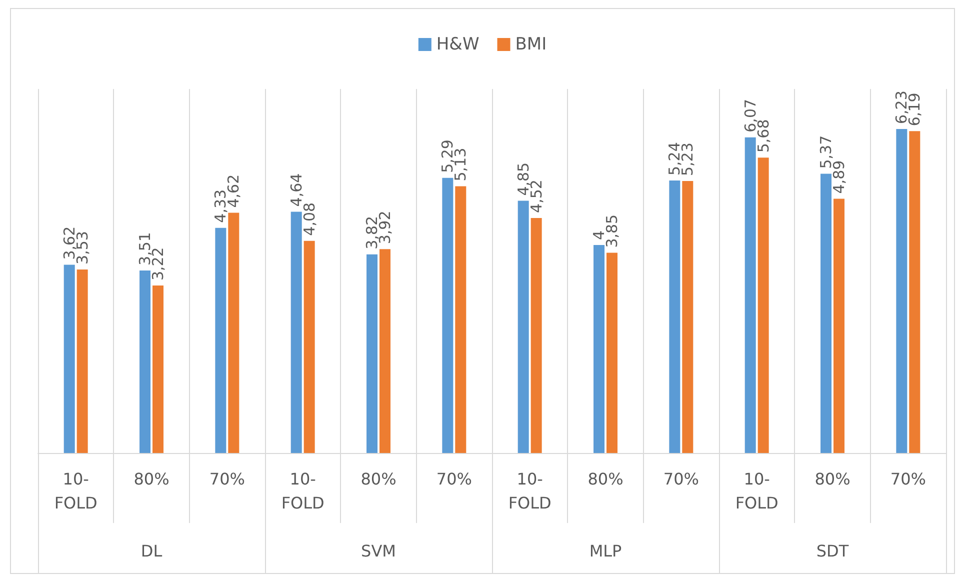 The height and width of the screenshot is (576, 957). What do you see at coordinates (531, 44) in the screenshot?
I see `legend-label: BMI` at bounding box center [531, 44].